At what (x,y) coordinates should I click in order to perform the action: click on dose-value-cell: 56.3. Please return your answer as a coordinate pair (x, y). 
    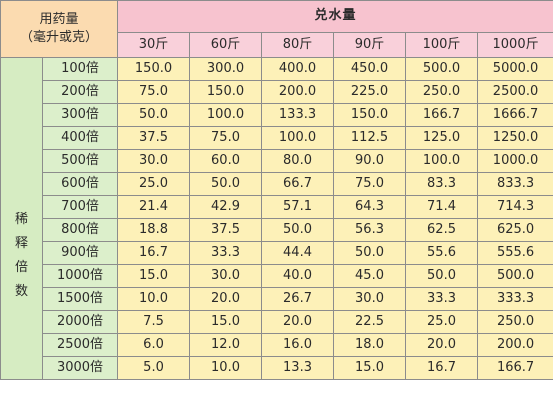
    Looking at the image, I should click on (370, 230).